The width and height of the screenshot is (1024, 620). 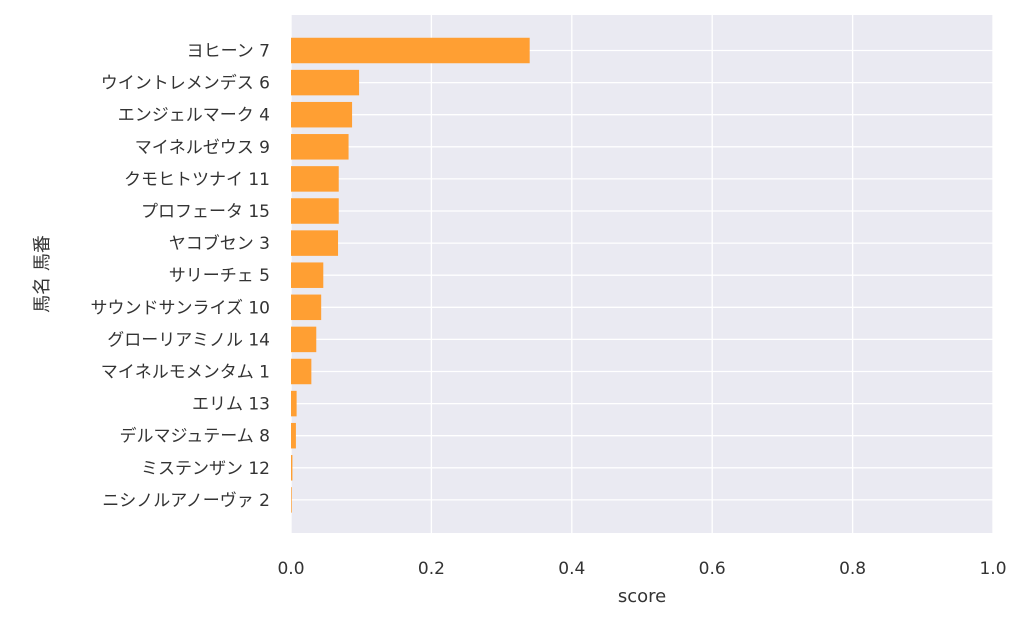 I want to click on y-tick-label: サリーチェ 5, so click(x=219, y=276).